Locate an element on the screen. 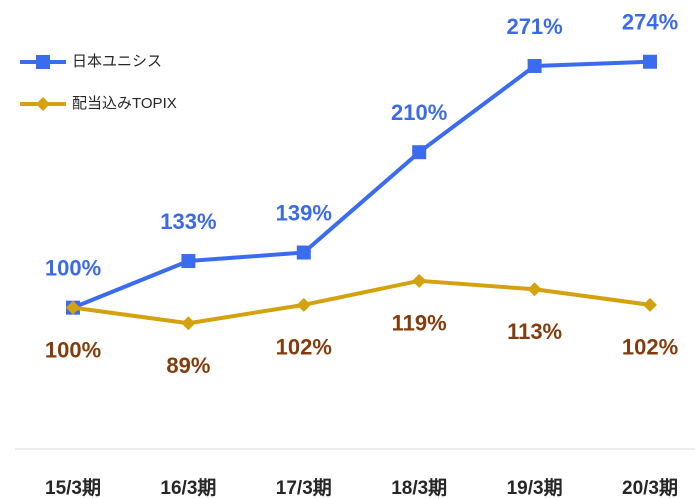 This screenshot has width=695, height=499. data-label: 274% is located at coordinates (650, 22).